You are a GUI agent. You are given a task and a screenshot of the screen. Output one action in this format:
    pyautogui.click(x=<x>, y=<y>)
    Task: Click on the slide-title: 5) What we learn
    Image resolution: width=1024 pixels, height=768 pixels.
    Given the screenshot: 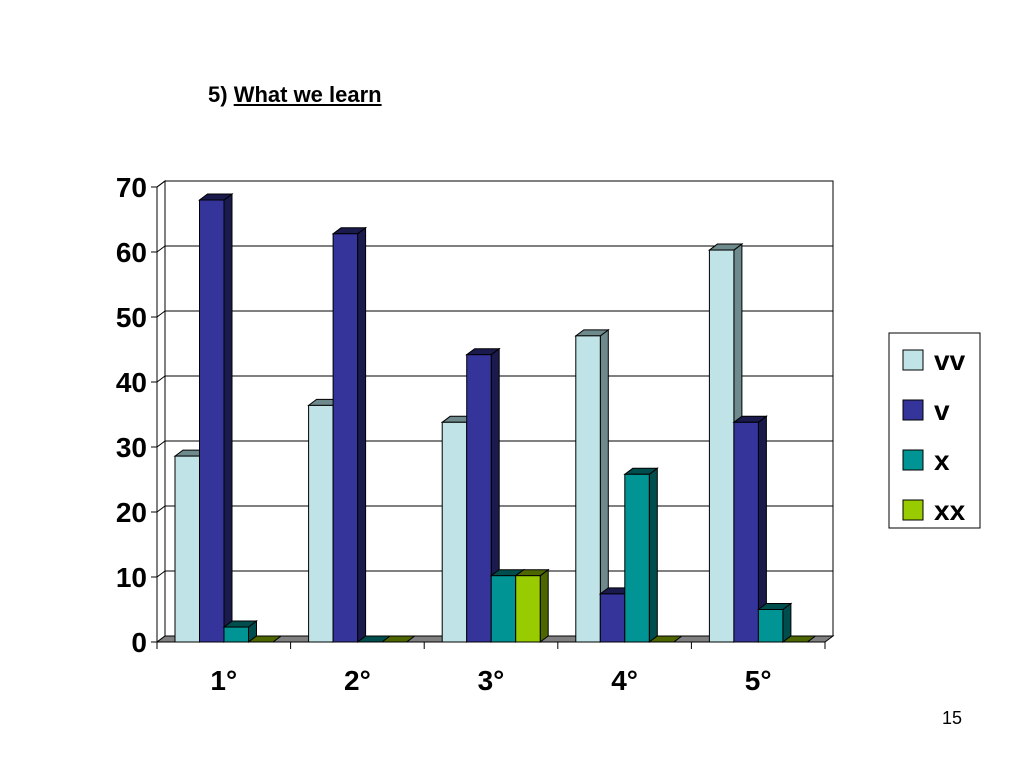 What is the action you would take?
    pyautogui.click(x=295, y=95)
    